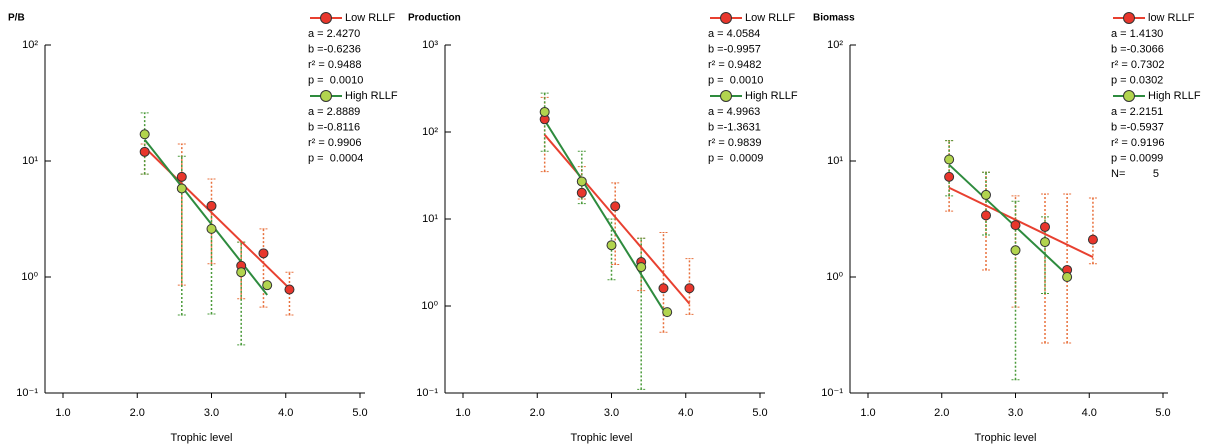 Image resolution: width=1205 pixels, height=446 pixels. Describe the element at coordinates (335, 65) in the screenshot. I see `fit-stat: r² = 0.9488` at that location.